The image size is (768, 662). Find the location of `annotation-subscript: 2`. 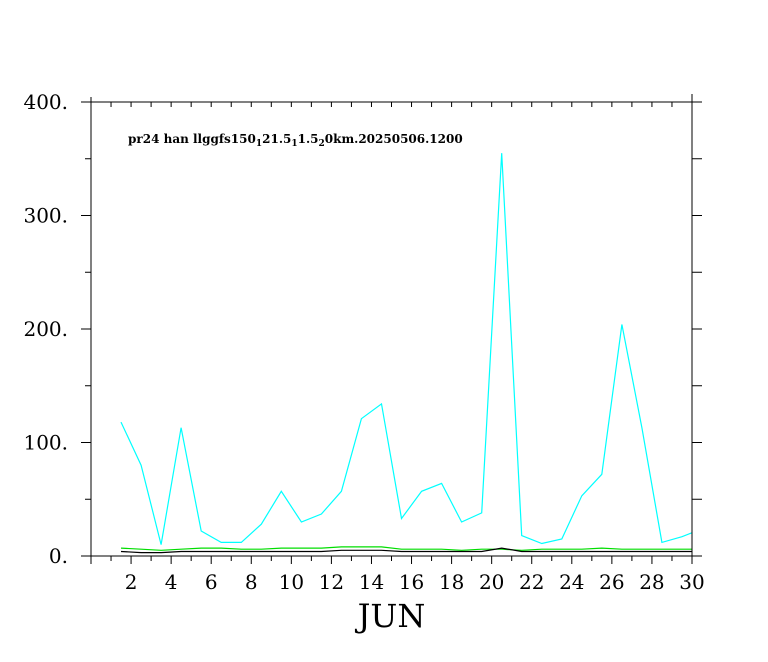

annotation-subscript: 2 is located at coordinates (322, 144).